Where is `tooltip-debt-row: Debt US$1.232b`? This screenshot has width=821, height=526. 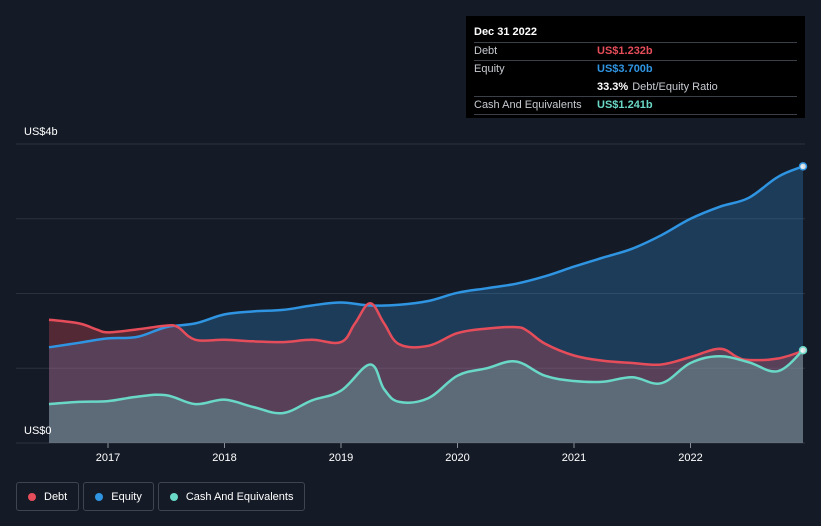 tooltip-debt-row: Debt US$1.232b is located at coordinates (635, 51).